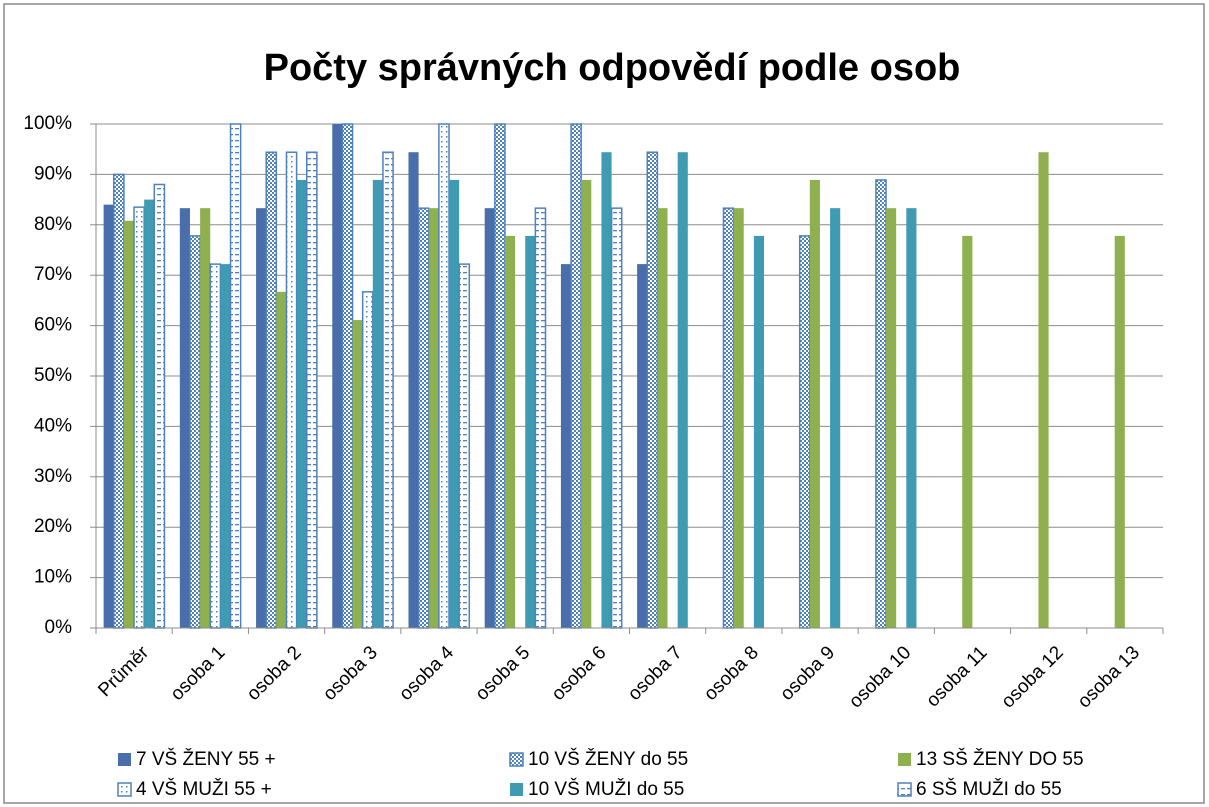 The width and height of the screenshot is (1209, 807). What do you see at coordinates (53, 325) in the screenshot?
I see `y-tick-label: 60%` at bounding box center [53, 325].